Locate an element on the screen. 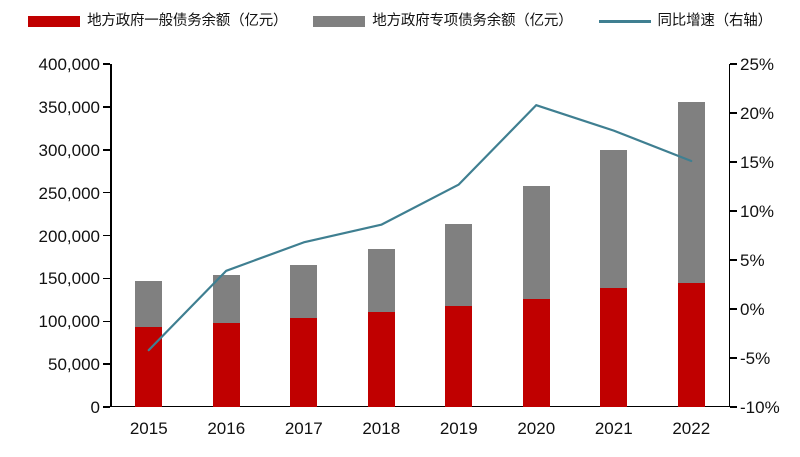 This screenshot has width=800, height=457. y-axis-right-tick-label: 10% is located at coordinates (757, 211).